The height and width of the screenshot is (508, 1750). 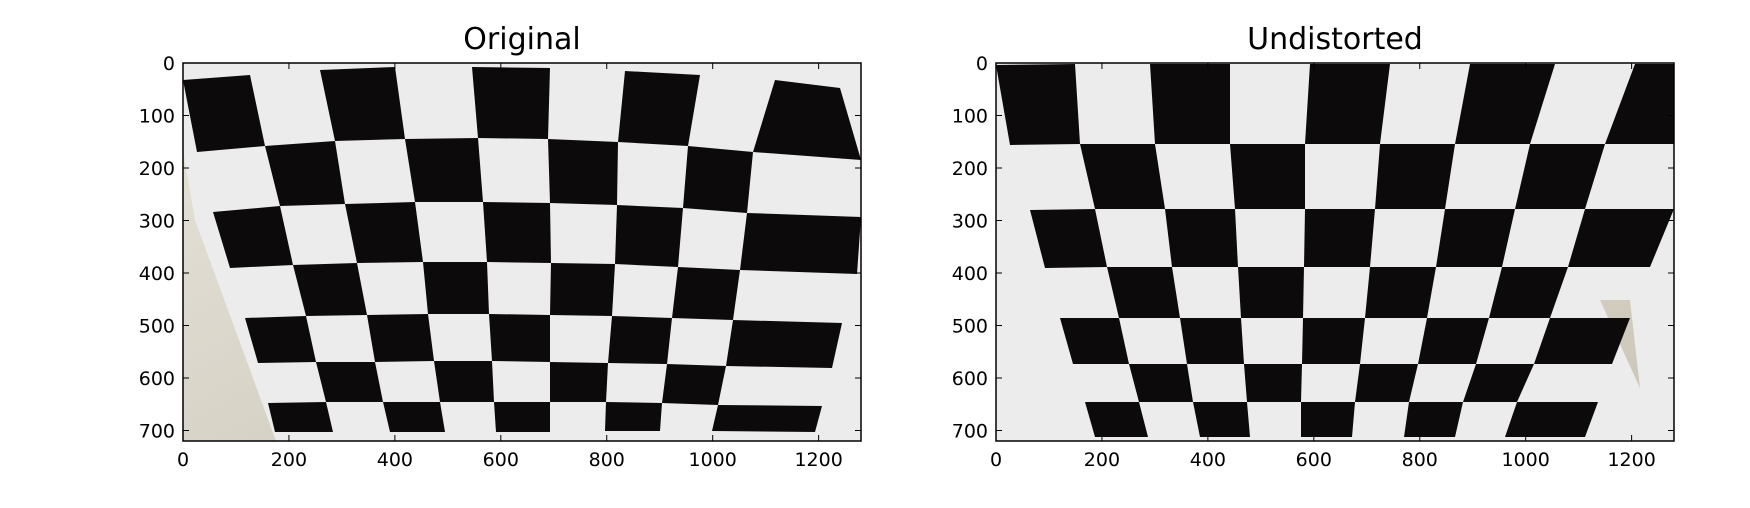 What do you see at coordinates (1335, 39) in the screenshot?
I see `panel-title-undistorted: Undistorted` at bounding box center [1335, 39].